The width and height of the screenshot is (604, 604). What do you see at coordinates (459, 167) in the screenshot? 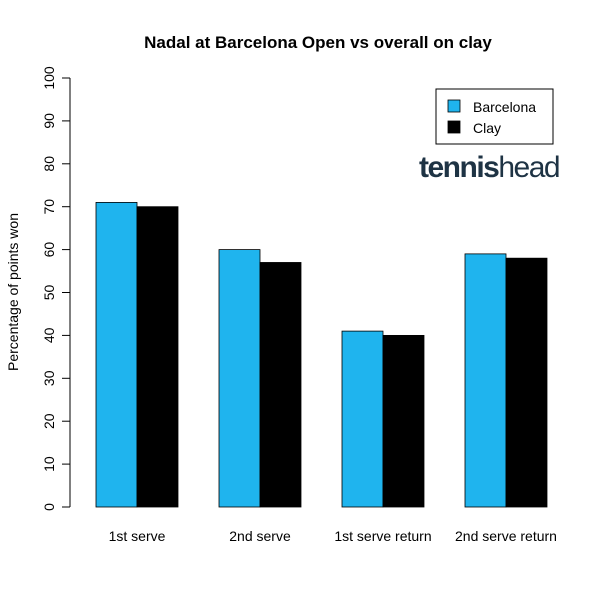
I see `logo-part-tennis: tennis` at bounding box center [459, 167].